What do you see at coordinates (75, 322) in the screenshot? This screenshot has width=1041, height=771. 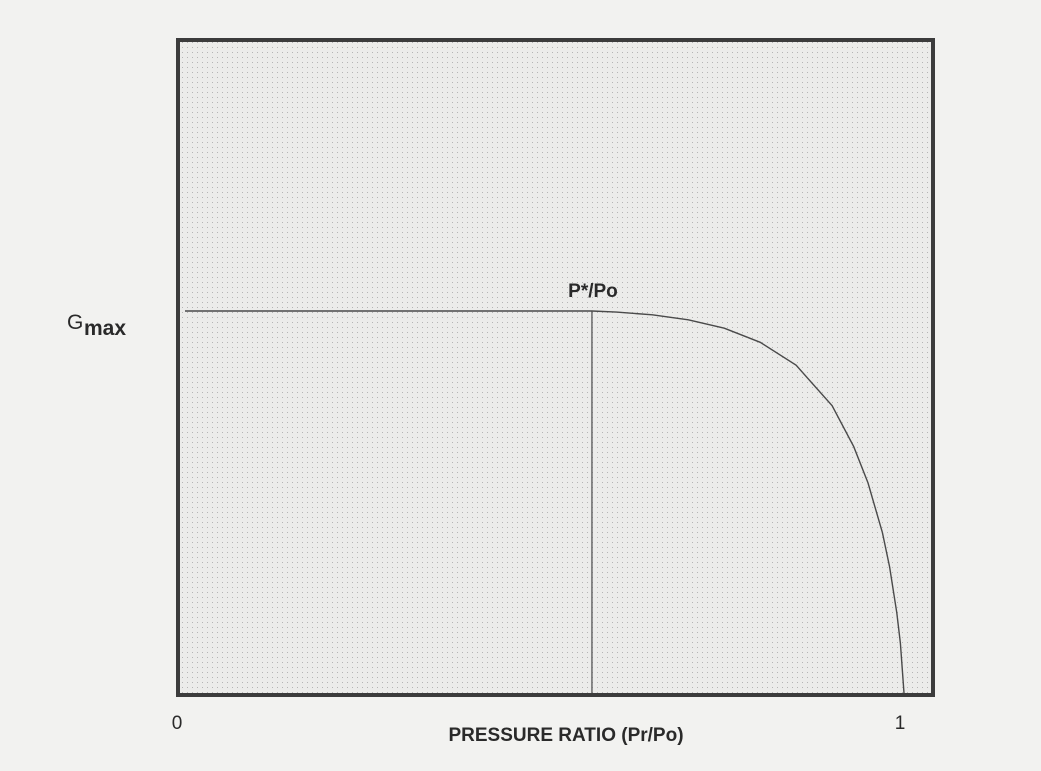 I see `y-axis-label-main: G` at bounding box center [75, 322].